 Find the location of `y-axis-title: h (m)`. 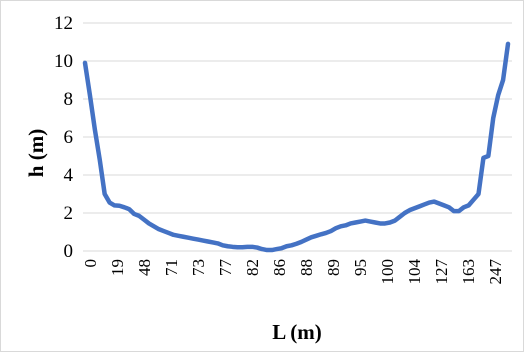

y-axis-title: h (m) is located at coordinates (36, 153).